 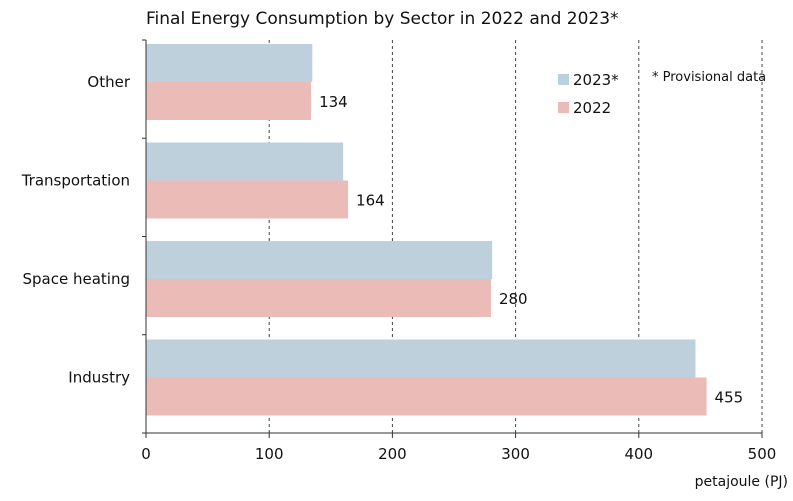 I want to click on x-axis-unit-label: petajoule (PJ), so click(x=741, y=482).